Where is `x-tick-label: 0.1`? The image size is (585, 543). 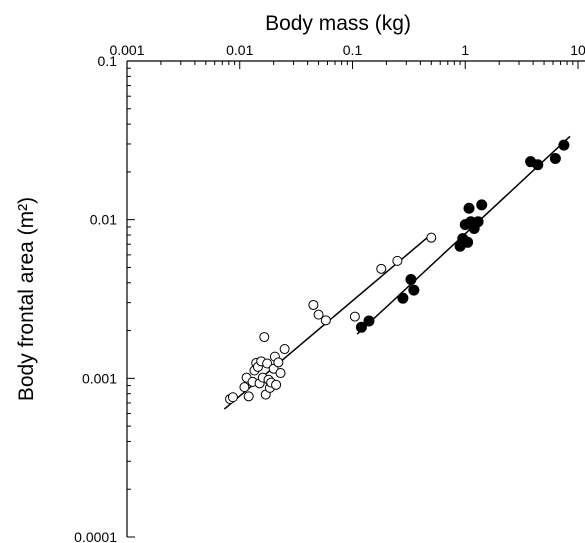
x-tick-label: 0.1 is located at coordinates (353, 50).